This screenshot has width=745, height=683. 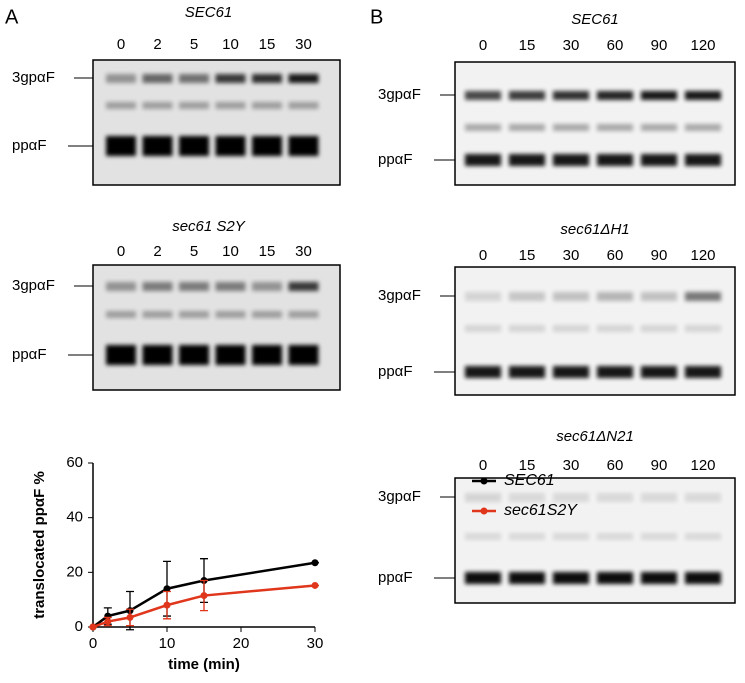 What do you see at coordinates (484, 511) in the screenshot?
I see `legend-marker` at bounding box center [484, 511].